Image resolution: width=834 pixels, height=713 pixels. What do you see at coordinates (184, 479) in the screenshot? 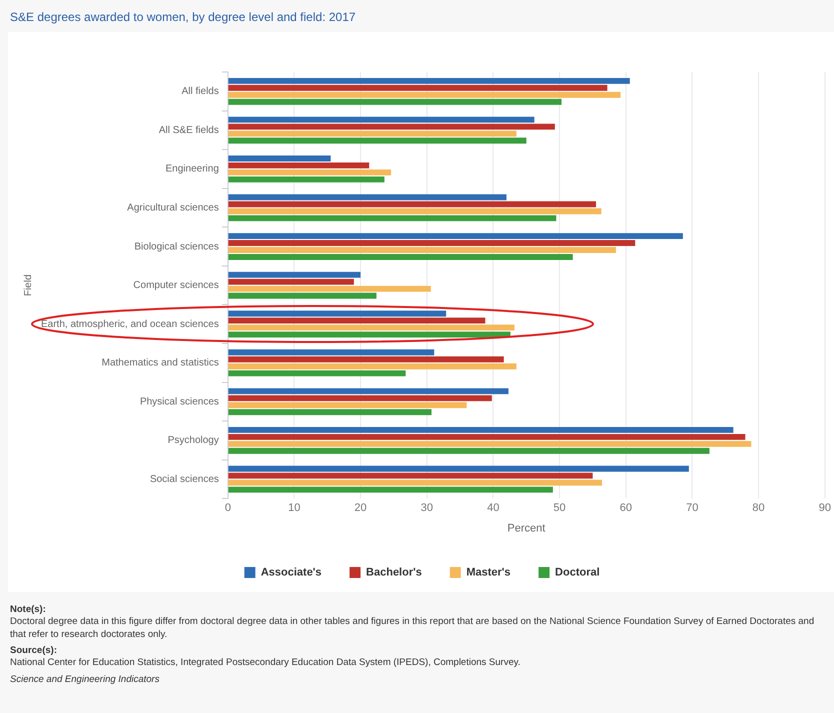
I see `y-tick-label: Social sciences` at bounding box center [184, 479].